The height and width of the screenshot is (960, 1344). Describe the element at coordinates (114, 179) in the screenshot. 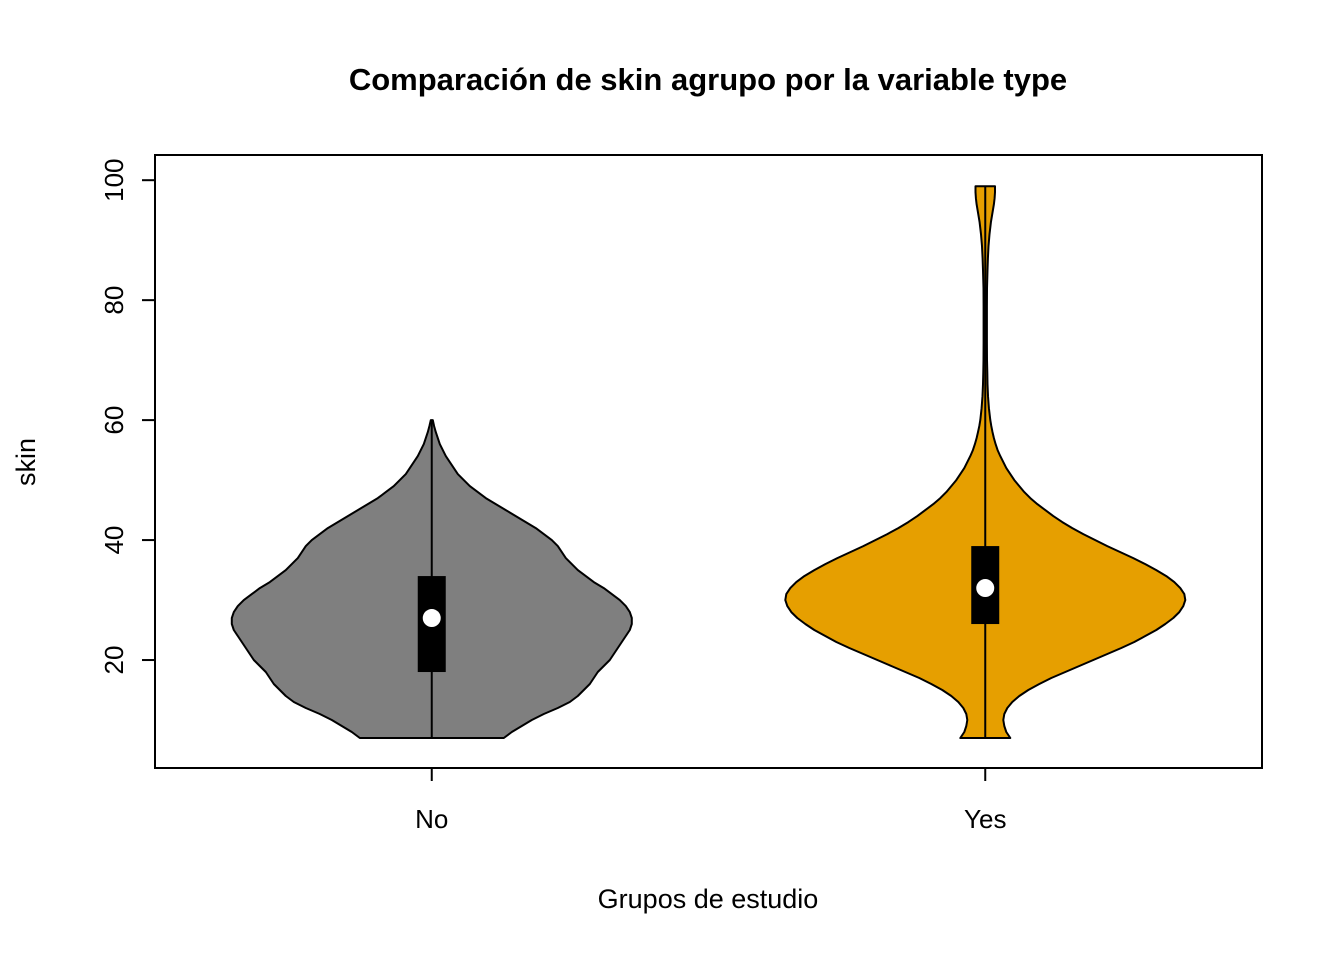

I see `y-tick-label: 100` at that location.